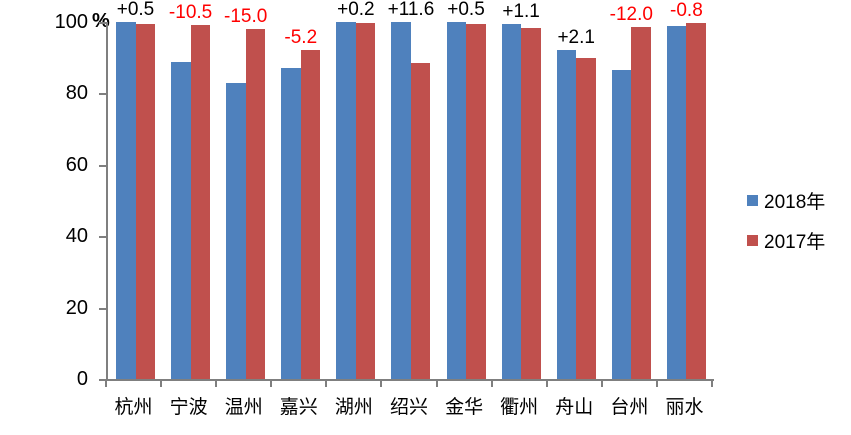  Describe the element at coordinates (420, 221) in the screenshot. I see `bar-2017年-绍兴` at that location.